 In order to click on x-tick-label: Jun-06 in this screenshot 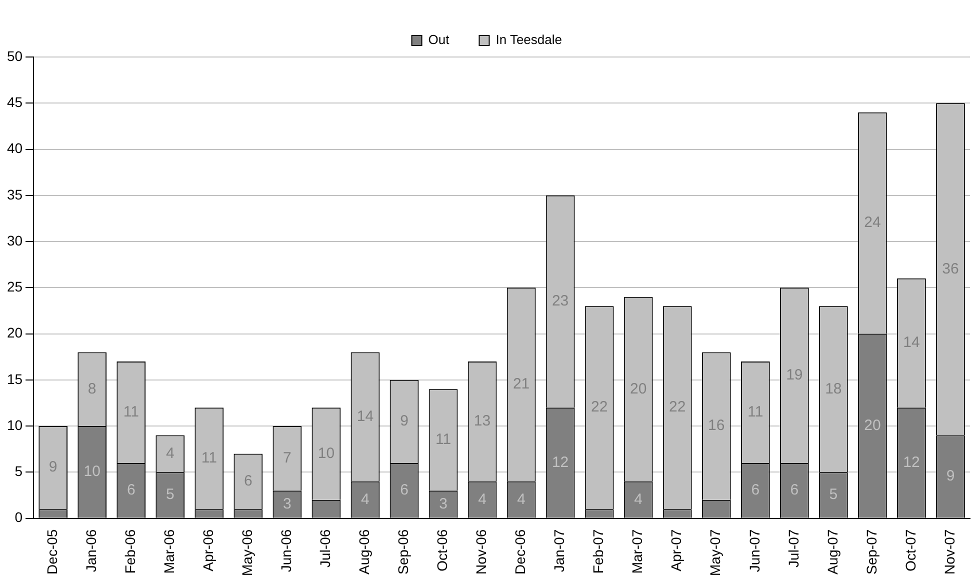, I will do `click(286, 550)`.